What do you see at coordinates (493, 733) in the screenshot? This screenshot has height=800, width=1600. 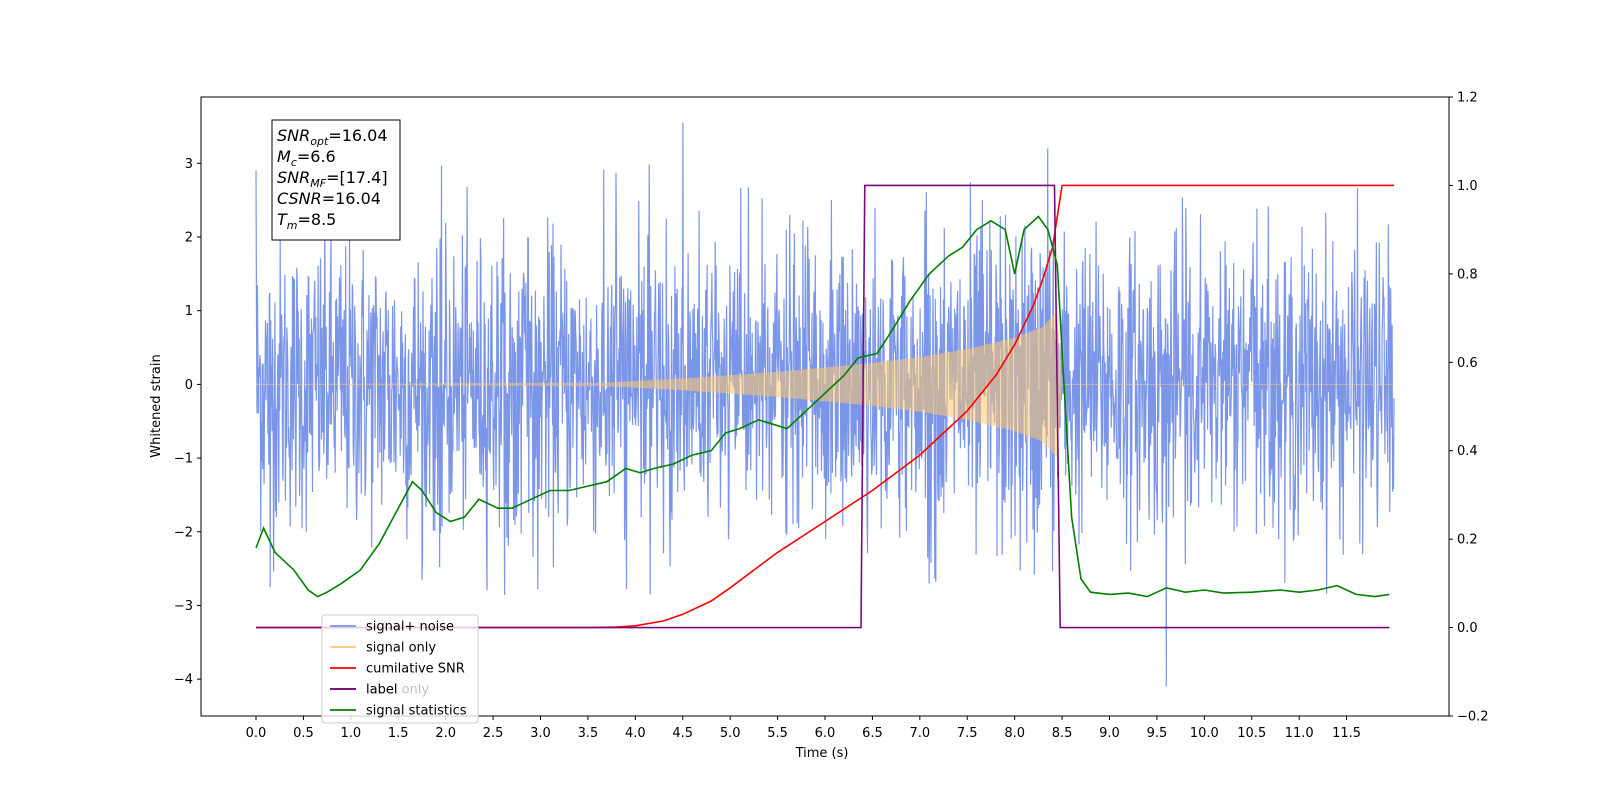 I see `x-tick-label: 2.5` at bounding box center [493, 733].